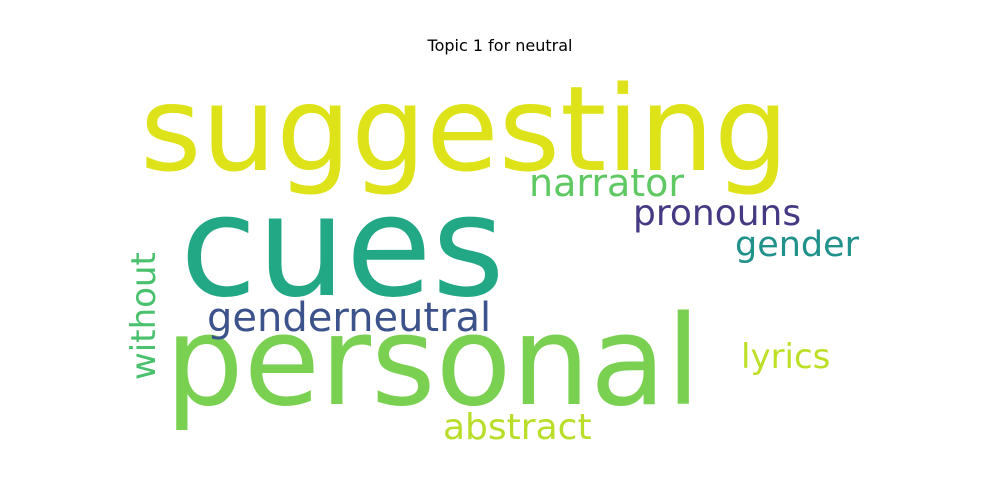  Describe the element at coordinates (517, 427) in the screenshot. I see `word-abstract: abstract` at that location.